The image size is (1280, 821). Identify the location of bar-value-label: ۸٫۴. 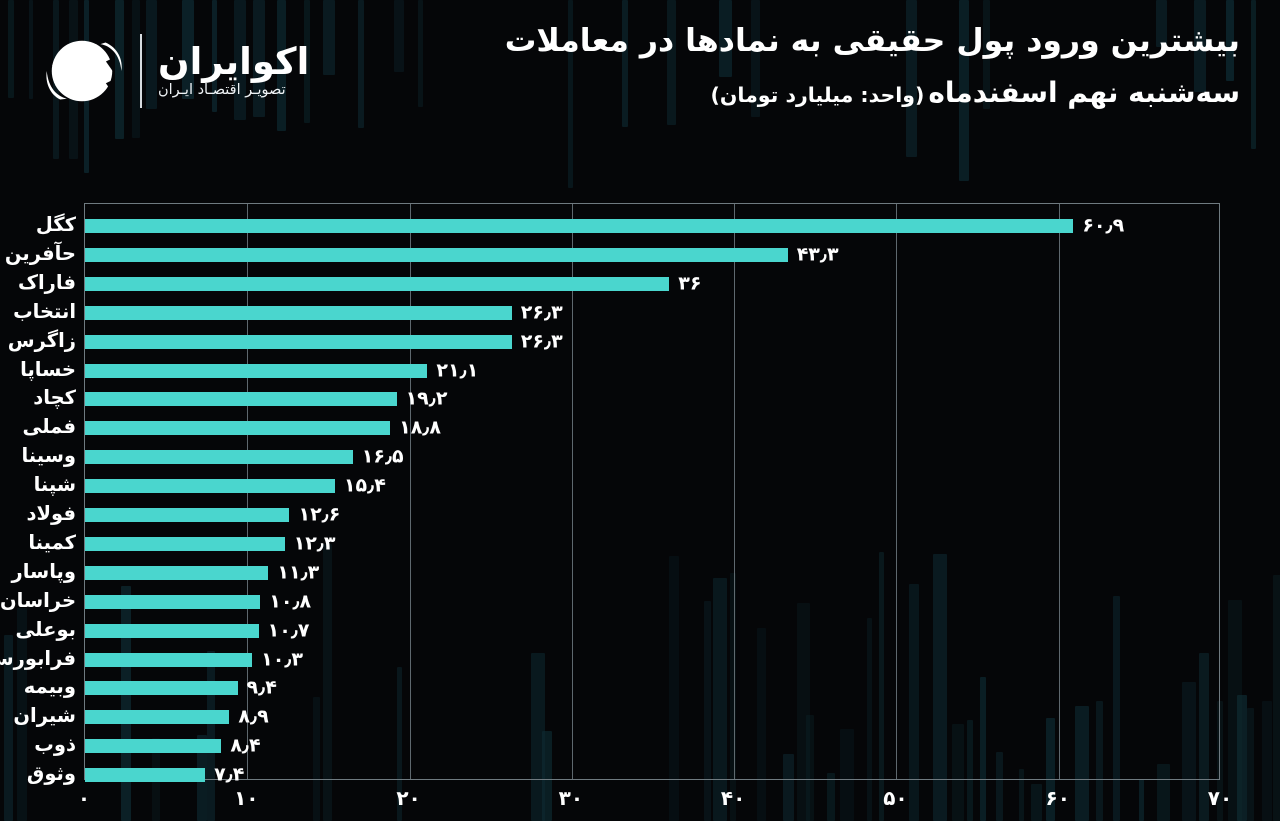
(245, 745).